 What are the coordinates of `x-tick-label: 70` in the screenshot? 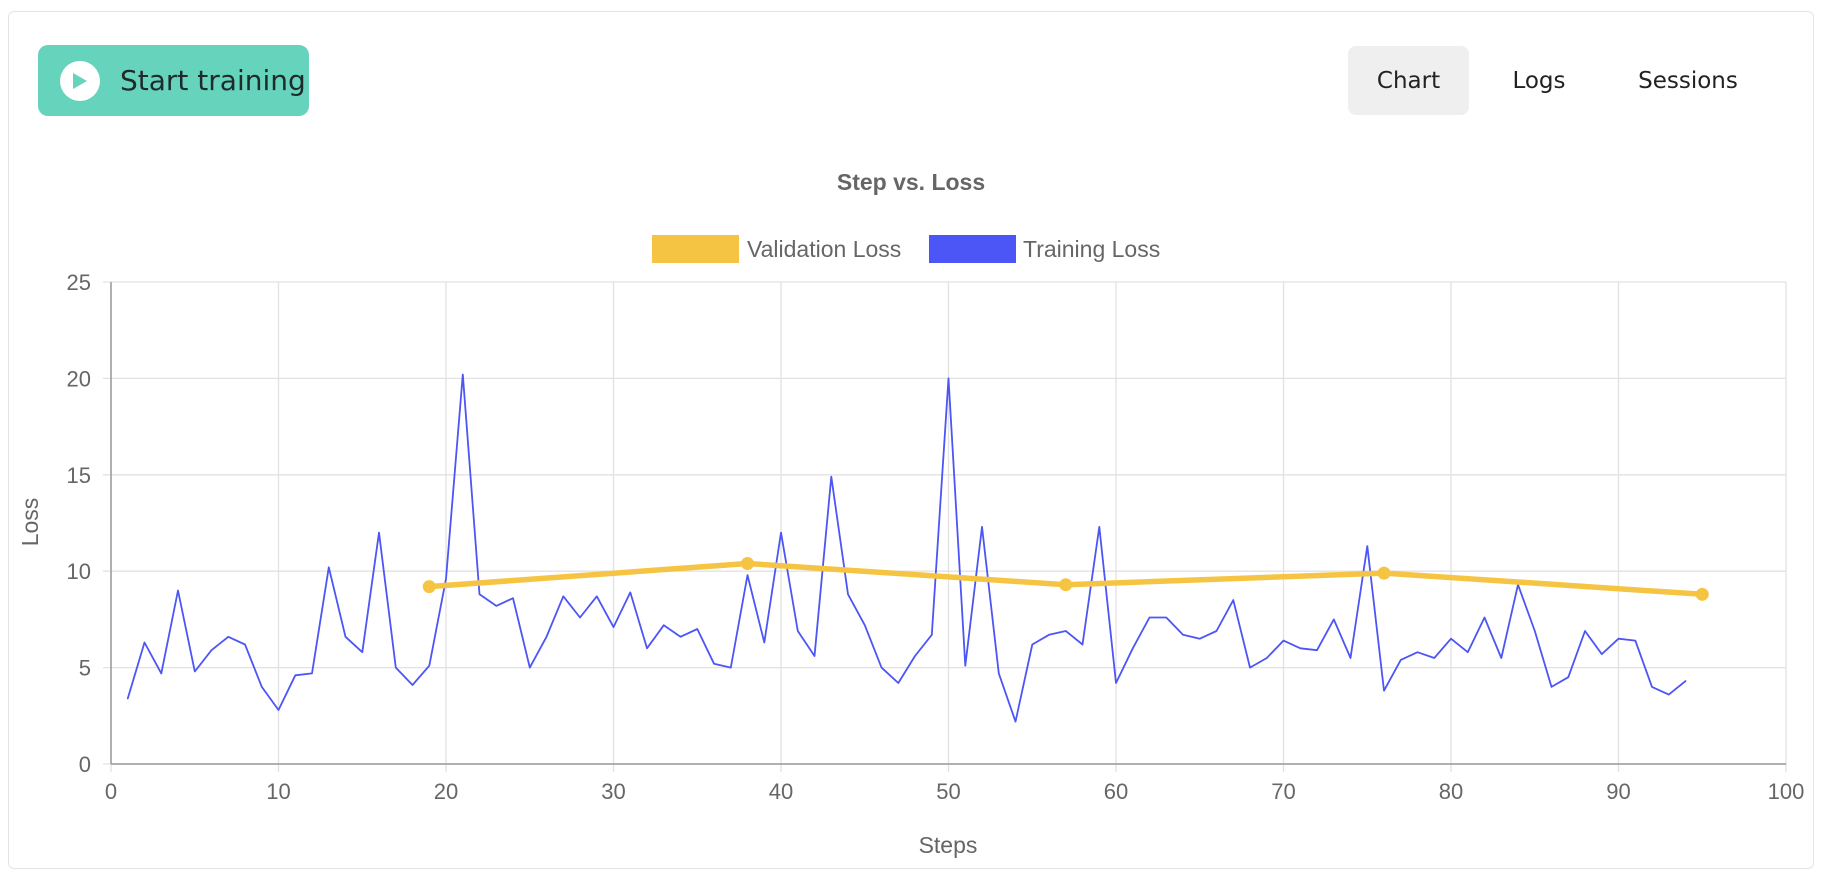 It's located at (1283, 791).